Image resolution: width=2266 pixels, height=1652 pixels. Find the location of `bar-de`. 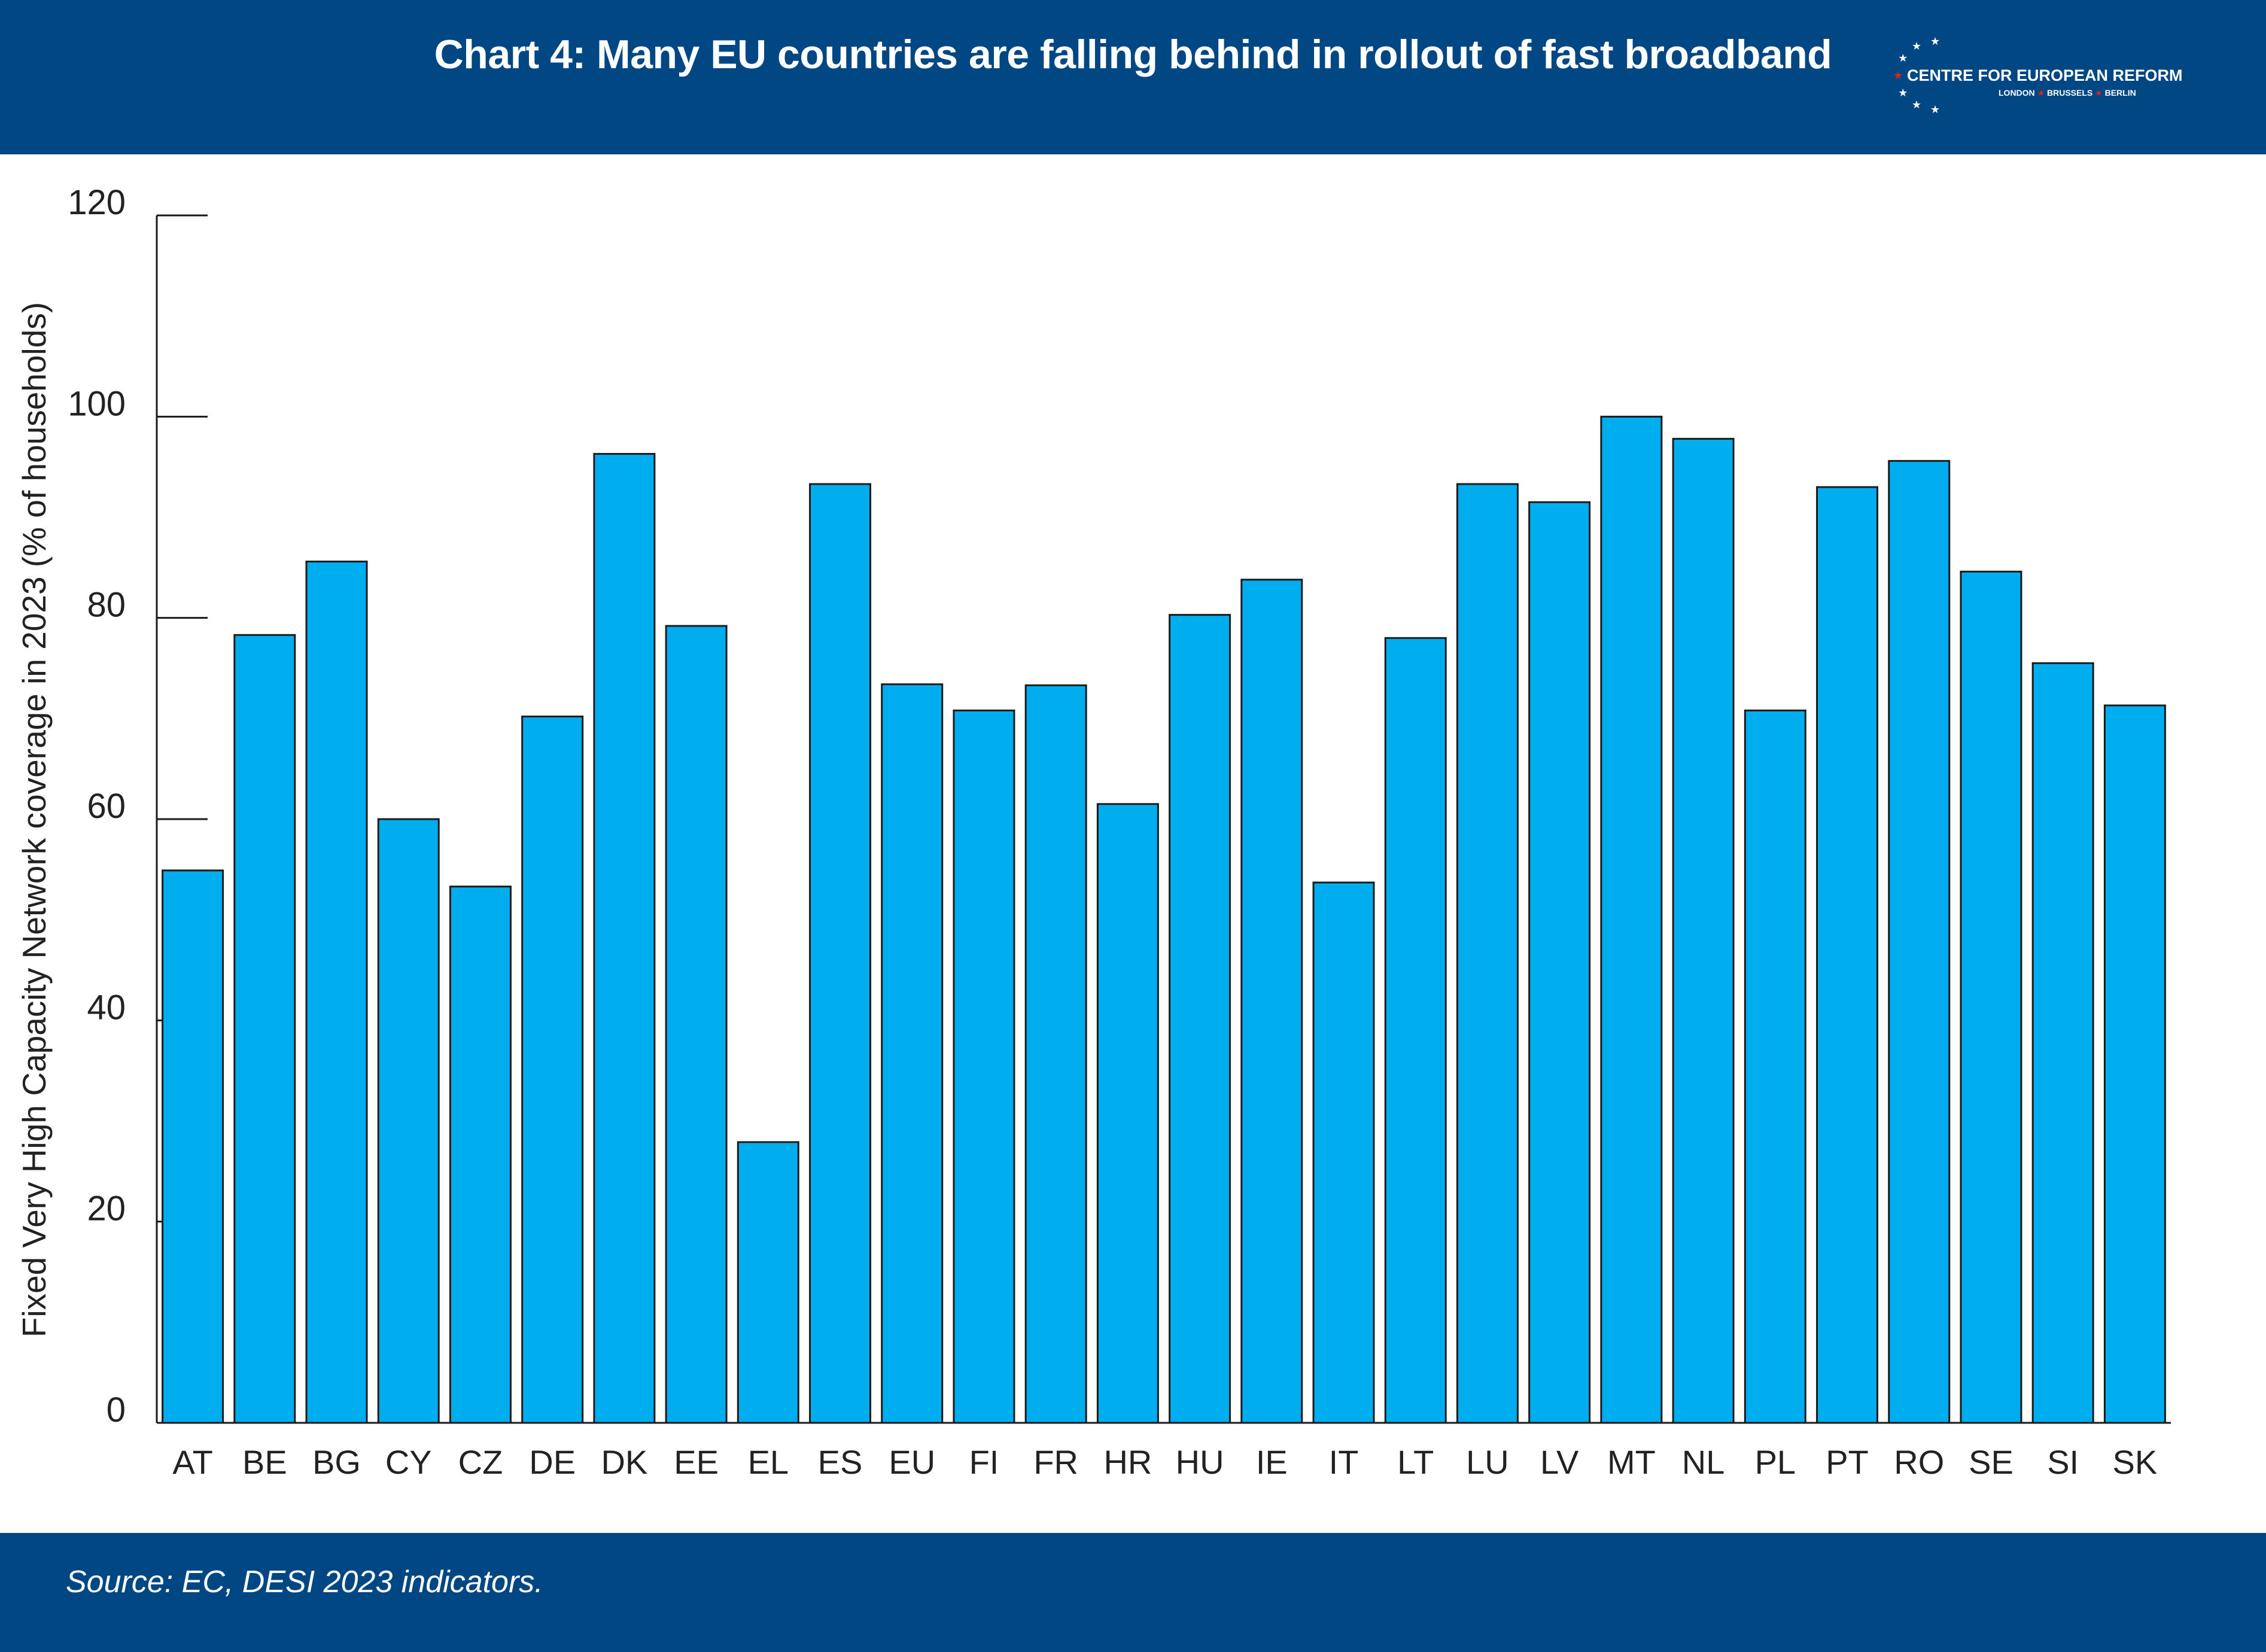

bar-de is located at coordinates (552, 1069).